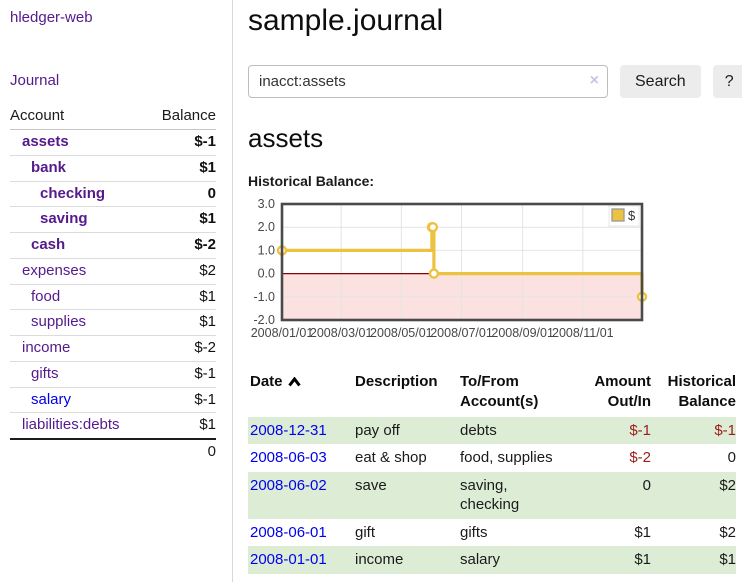 This screenshot has width=742, height=582. Describe the element at coordinates (480, 559) in the screenshot. I see `register-accounts: salary` at that location.